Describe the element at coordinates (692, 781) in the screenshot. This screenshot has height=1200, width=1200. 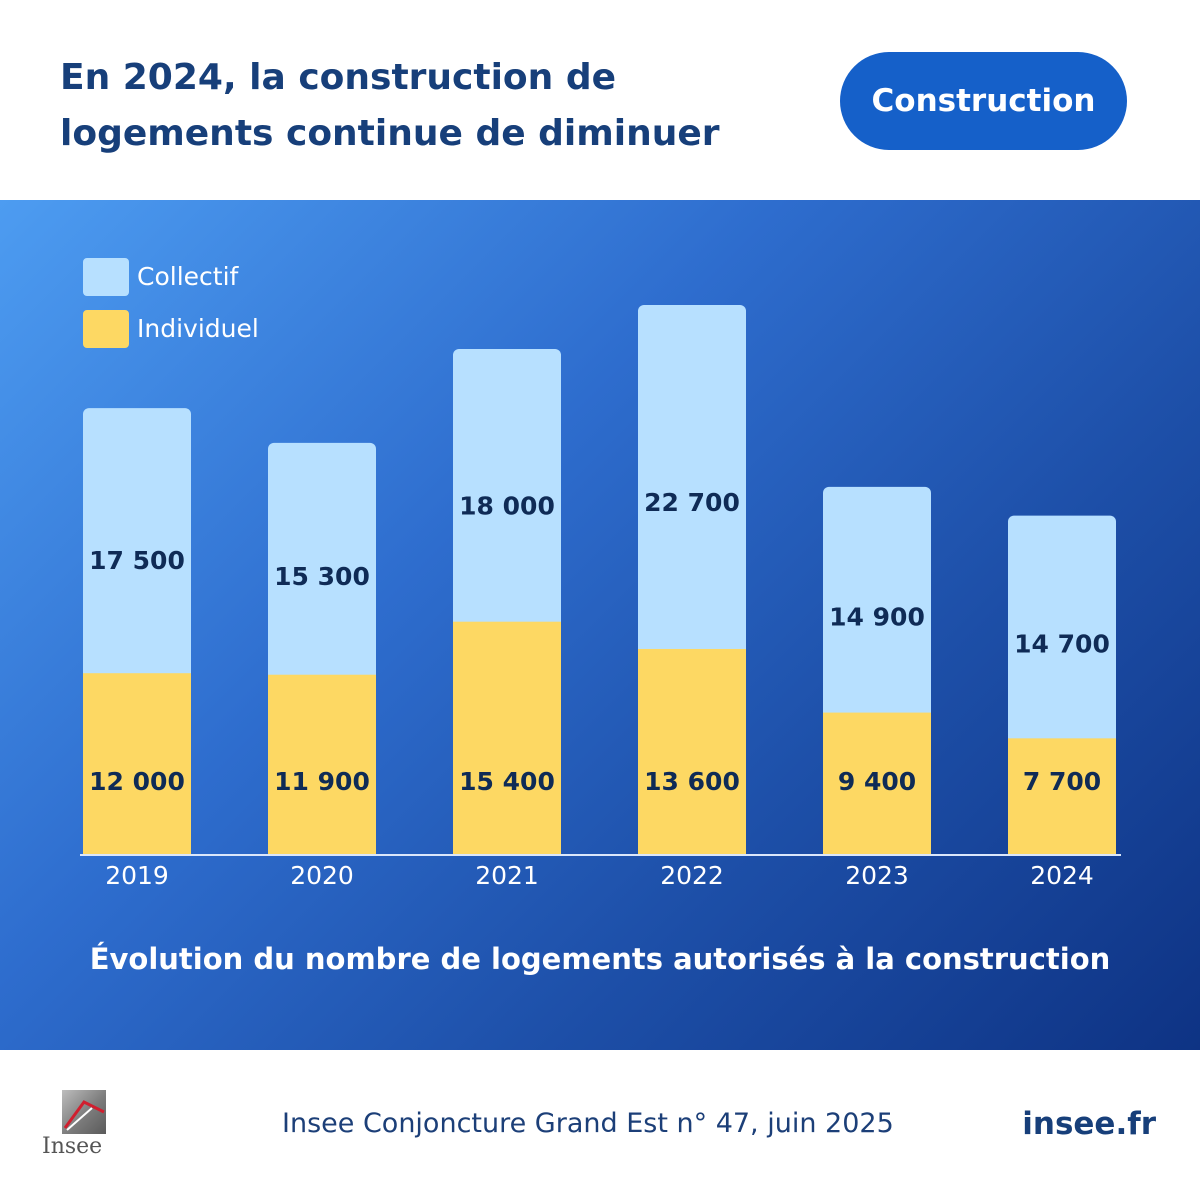
I see `label-individuel-2022: 13 600` at that location.